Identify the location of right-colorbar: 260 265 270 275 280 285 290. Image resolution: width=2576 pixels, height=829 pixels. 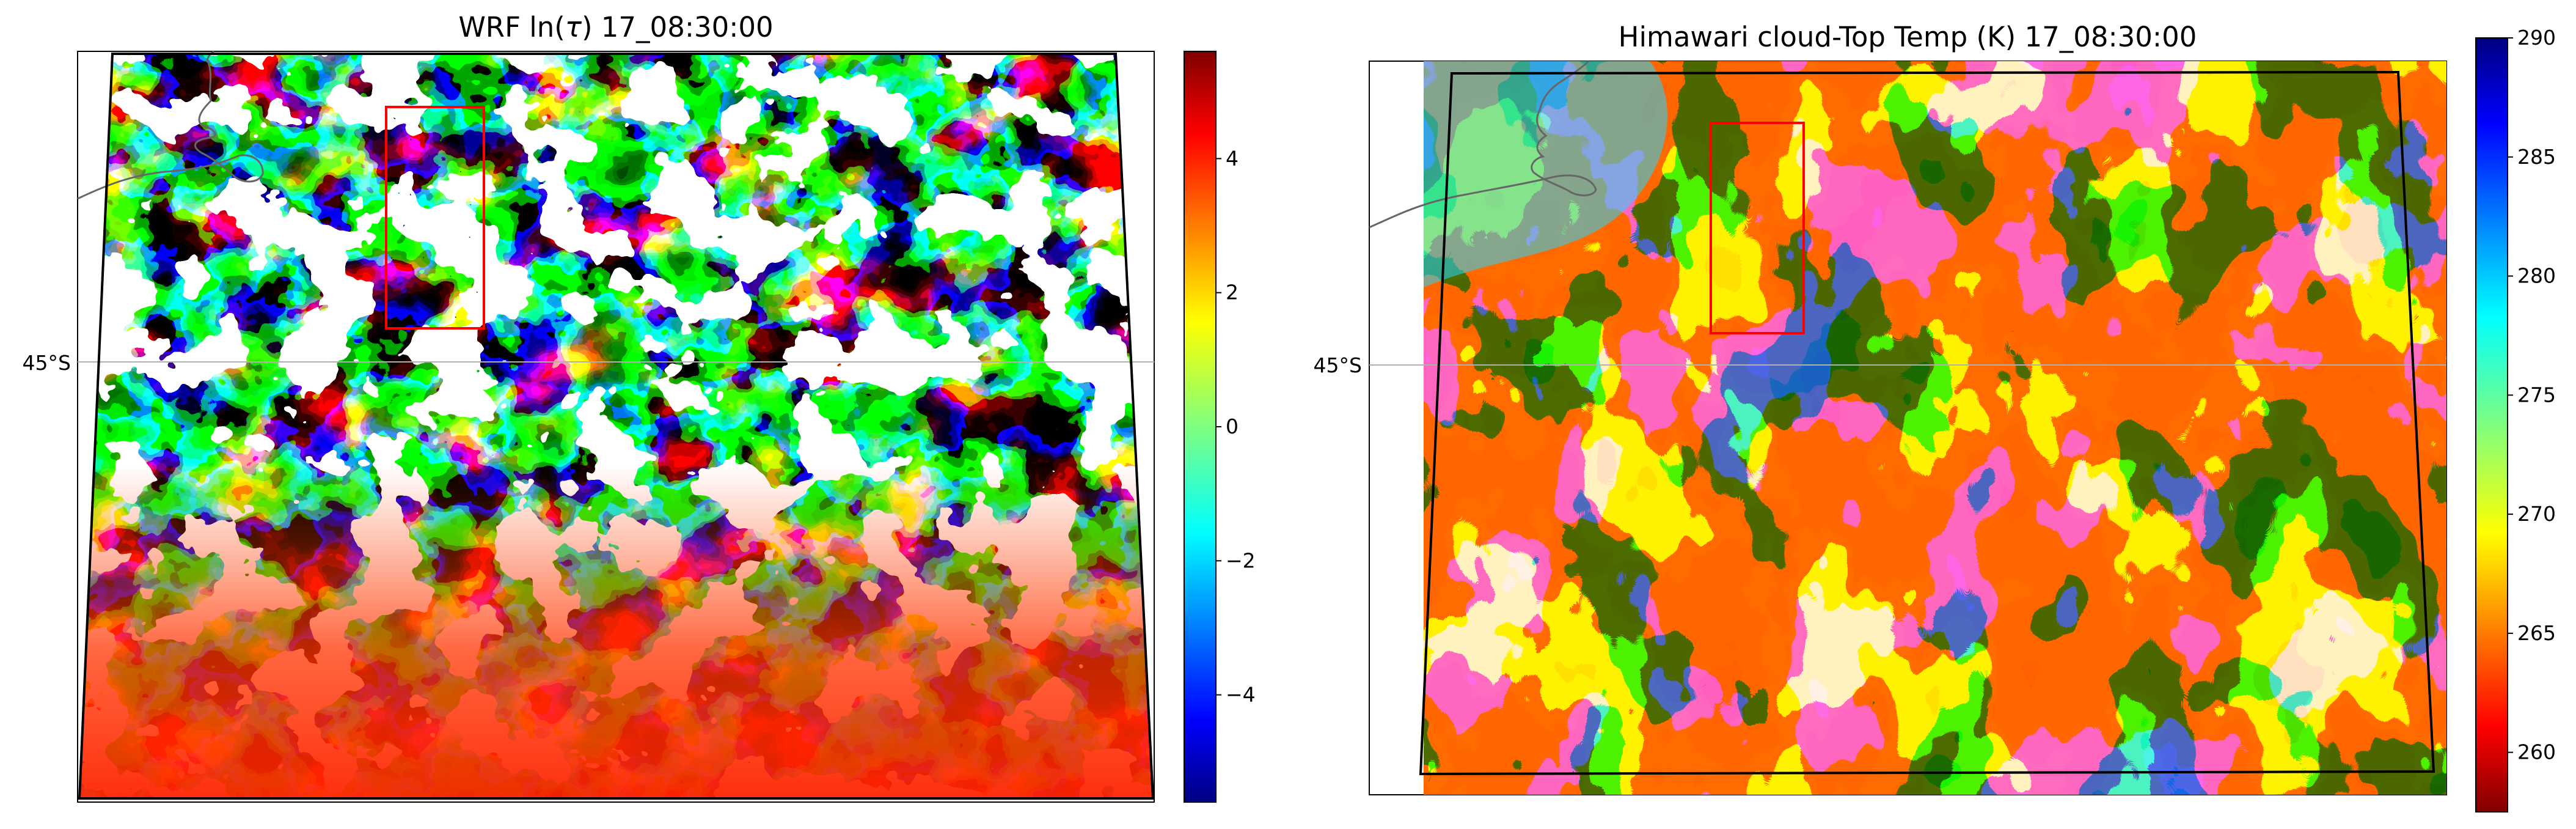
(2515, 419).